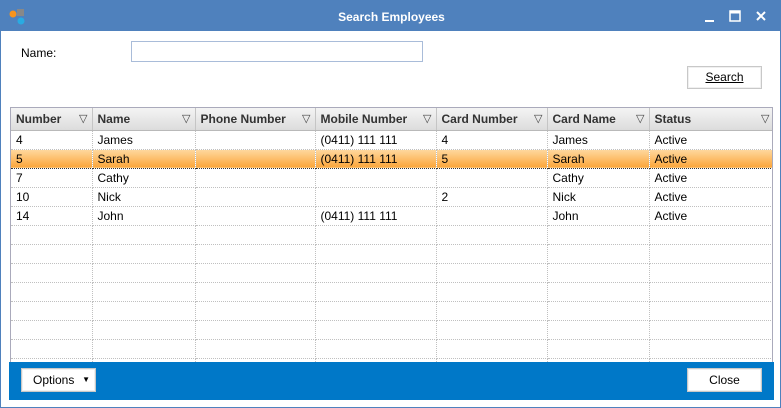 This screenshot has width=781, height=408. Describe the element at coordinates (710, 119) in the screenshot. I see `column-header-status: Status ▽` at that location.